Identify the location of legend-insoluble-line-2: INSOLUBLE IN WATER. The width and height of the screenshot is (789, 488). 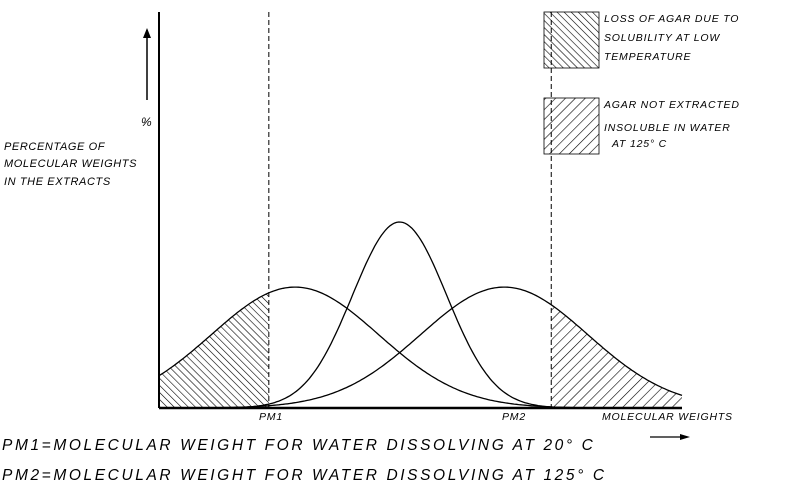
(667, 128).